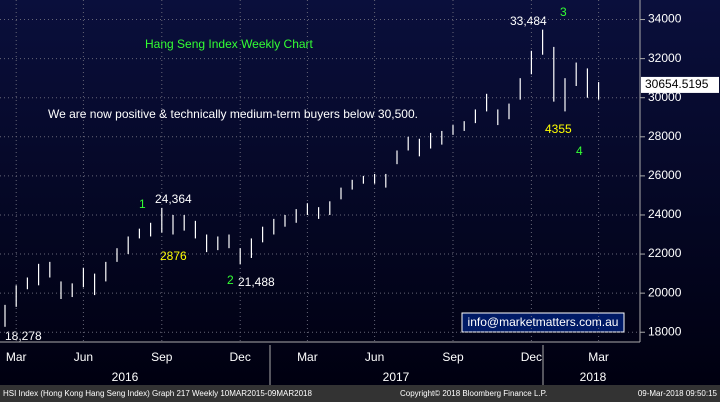 This screenshot has width=720, height=402. I want to click on annotation: 4355, so click(558, 129).